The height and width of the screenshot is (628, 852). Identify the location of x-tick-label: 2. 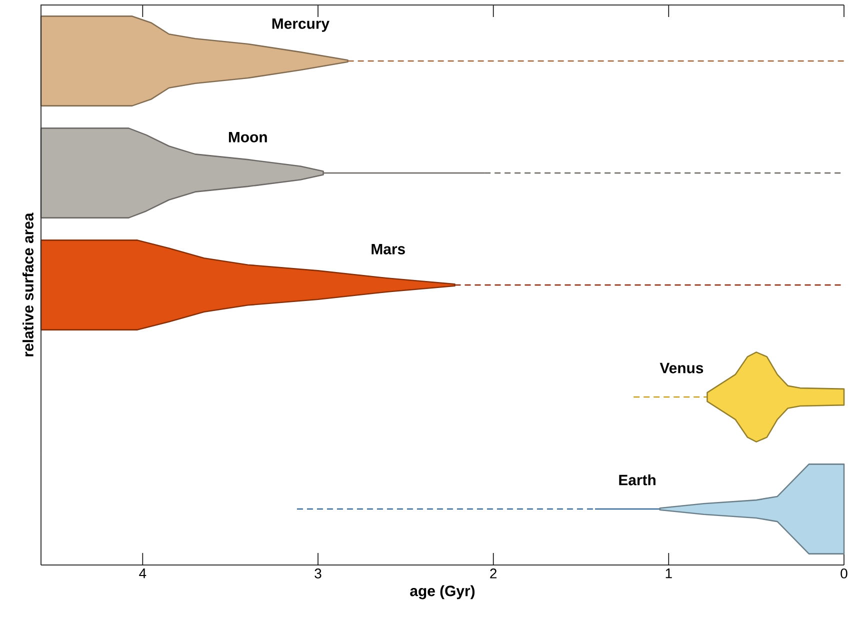
(493, 573).